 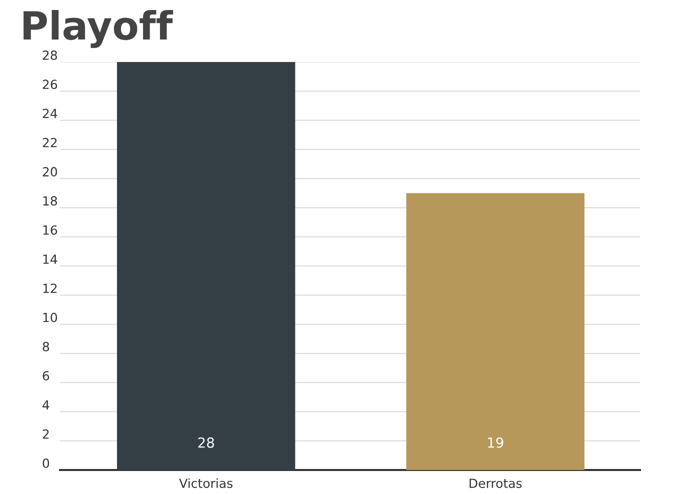 I want to click on data-label: 19, so click(x=496, y=442).